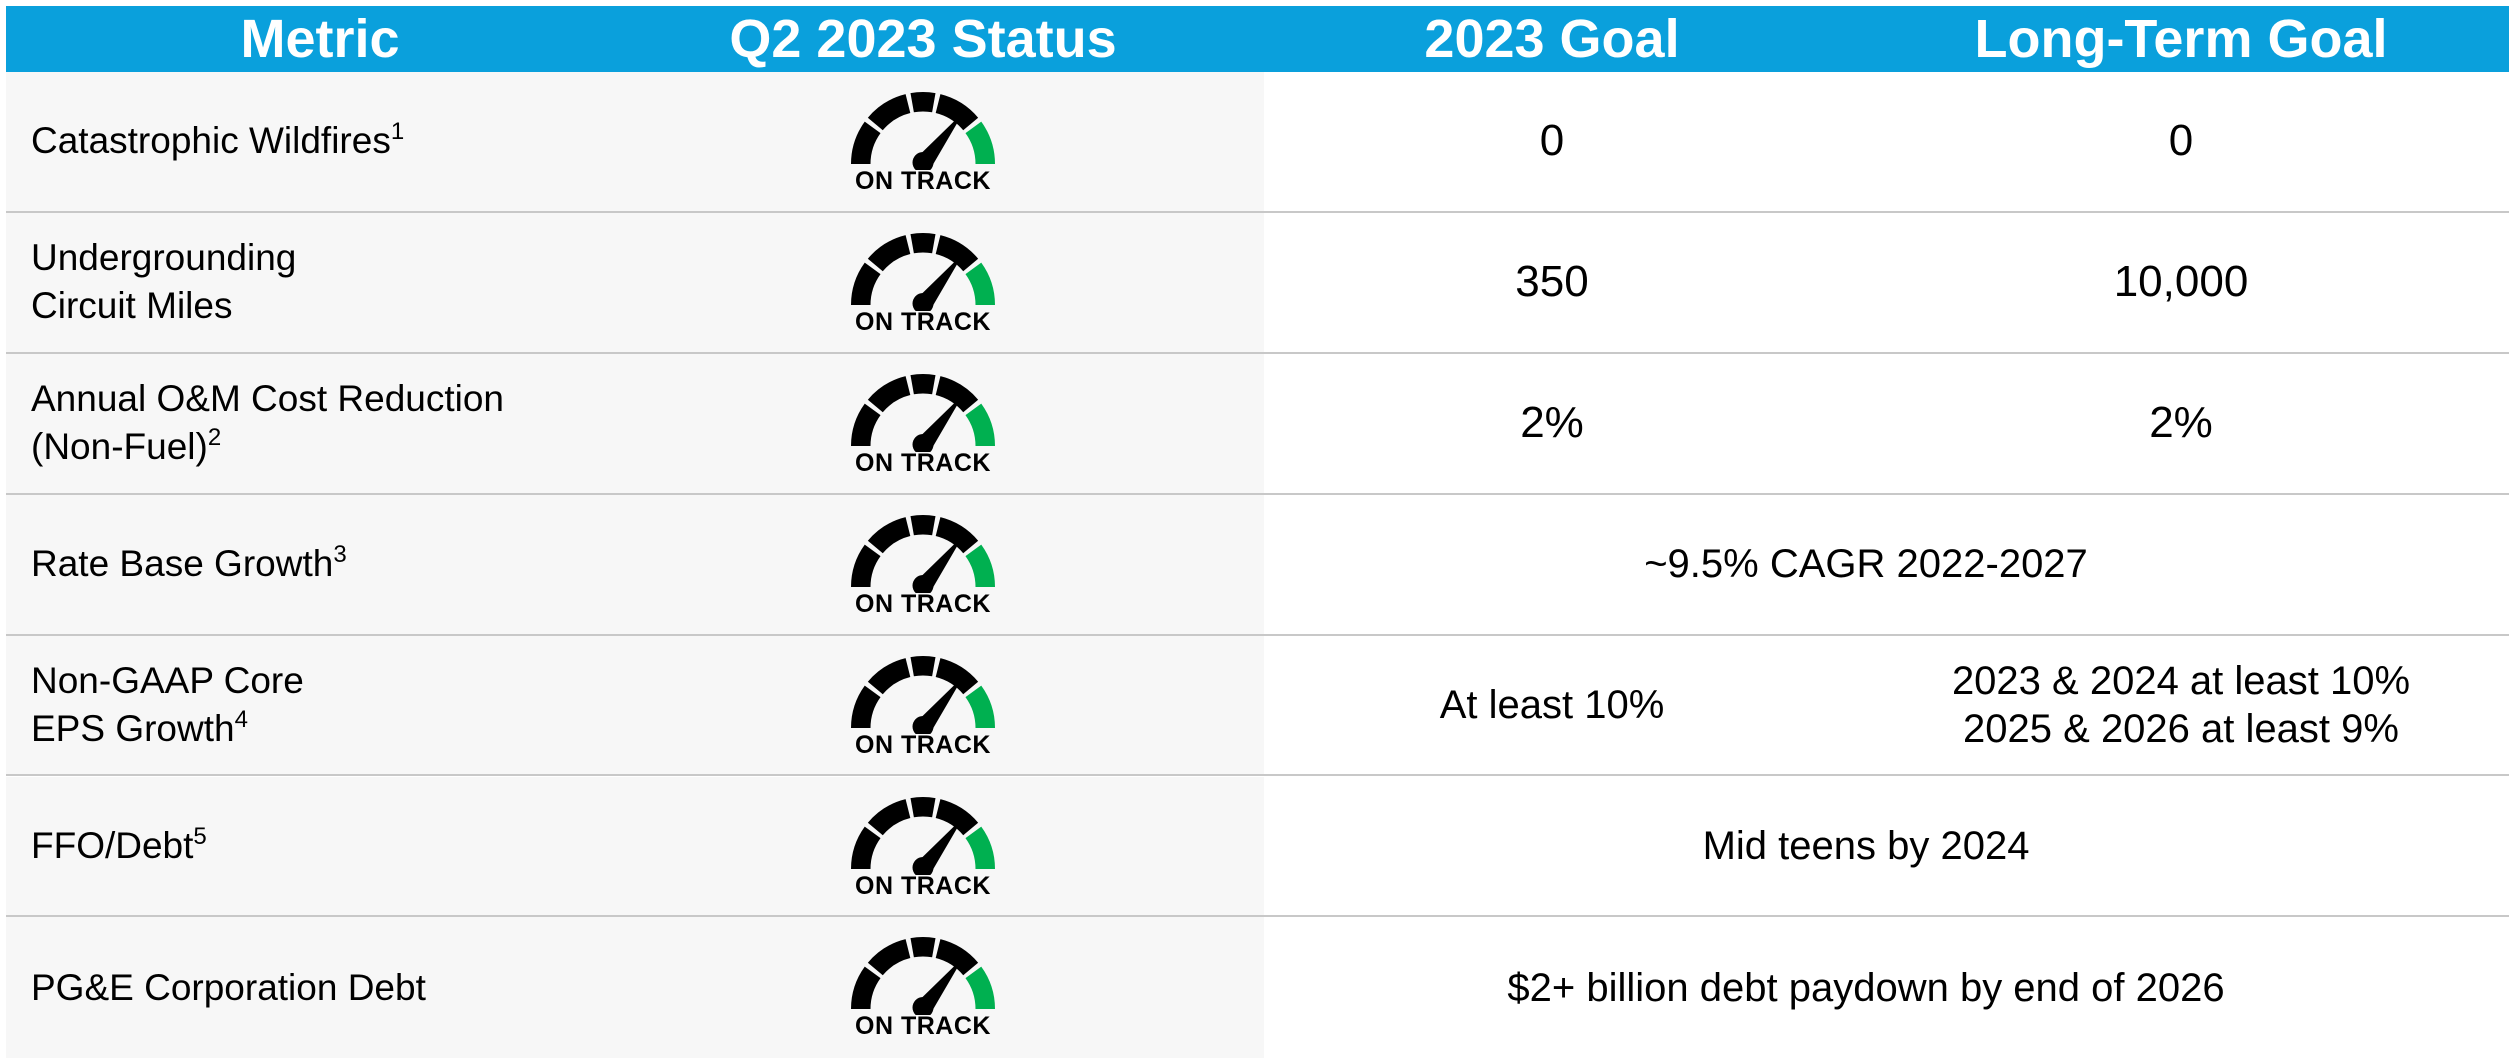 The height and width of the screenshot is (1058, 2509). Describe the element at coordinates (167, 705) in the screenshot. I see `metric-cell: Non-GAAP Core EPS Growth4` at that location.